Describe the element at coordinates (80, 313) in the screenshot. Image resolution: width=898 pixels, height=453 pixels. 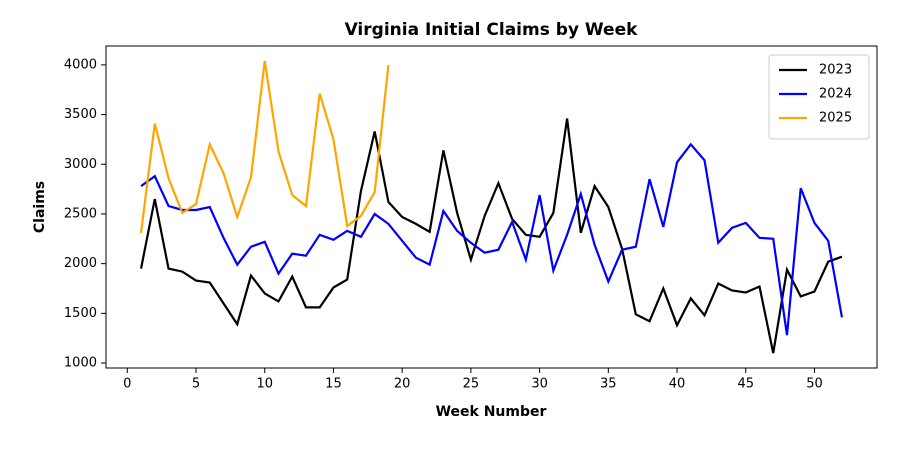
I see `y-tick-label: 1500` at that location.